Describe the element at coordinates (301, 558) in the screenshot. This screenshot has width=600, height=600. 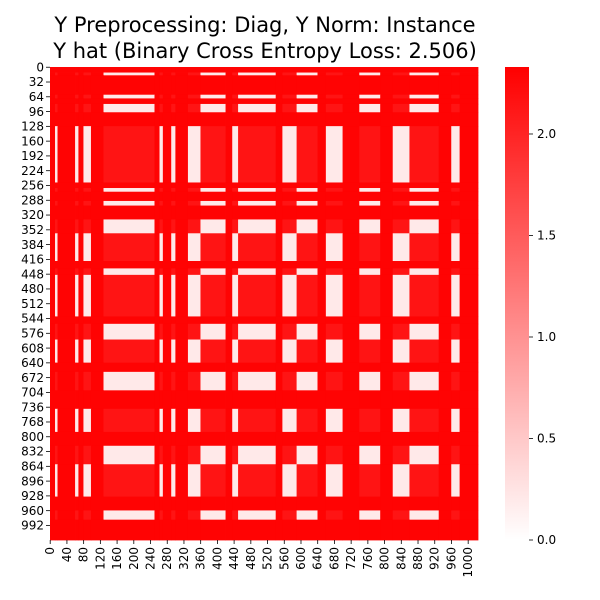
I see `x-tick-label-15: 600` at that location.